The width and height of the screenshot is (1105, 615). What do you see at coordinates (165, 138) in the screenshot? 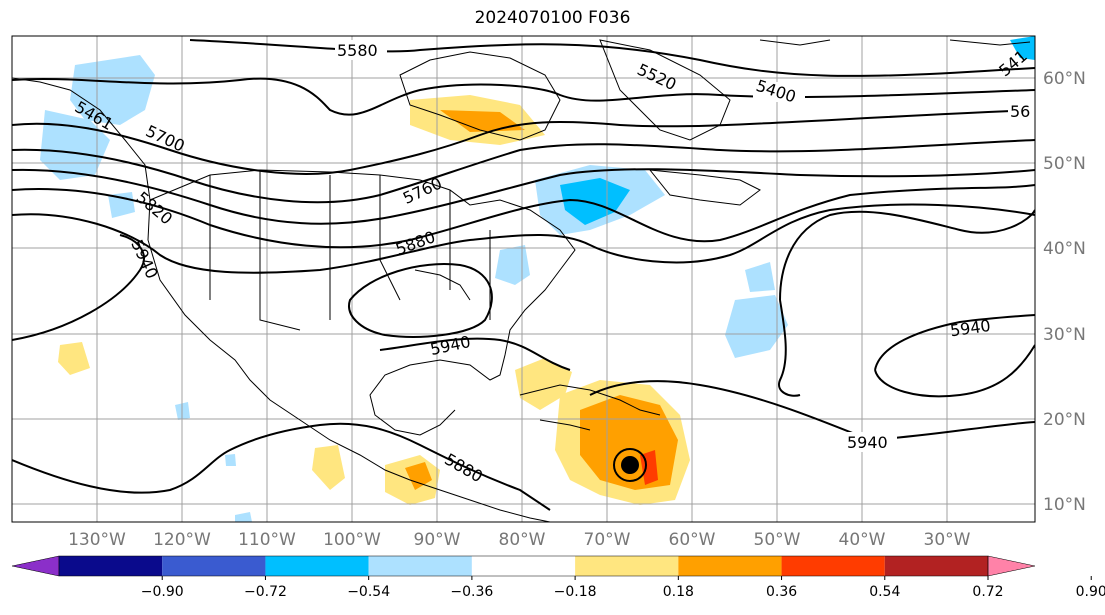
I see `contour-label: 5700` at bounding box center [165, 138].